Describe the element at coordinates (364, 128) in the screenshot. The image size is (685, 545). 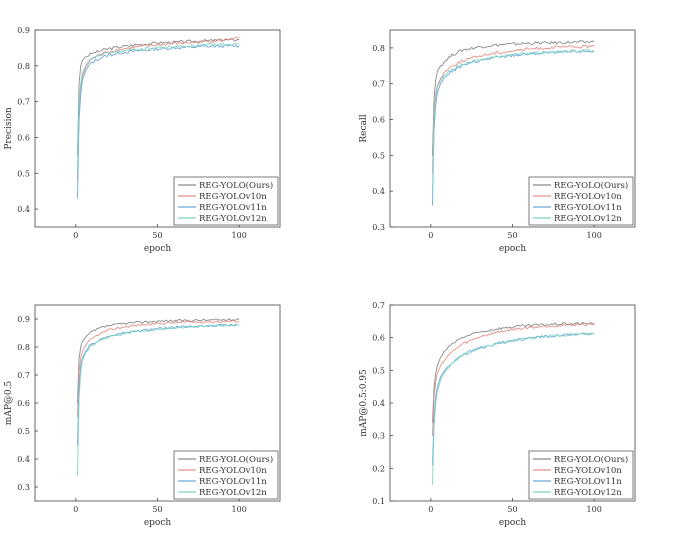
I see `y-axis-title: Recall` at that location.